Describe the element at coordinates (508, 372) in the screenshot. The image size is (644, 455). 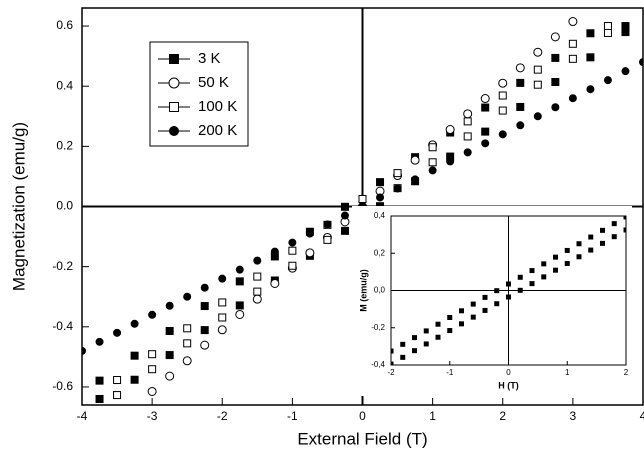
I see `x-tick-label: 0` at that location.